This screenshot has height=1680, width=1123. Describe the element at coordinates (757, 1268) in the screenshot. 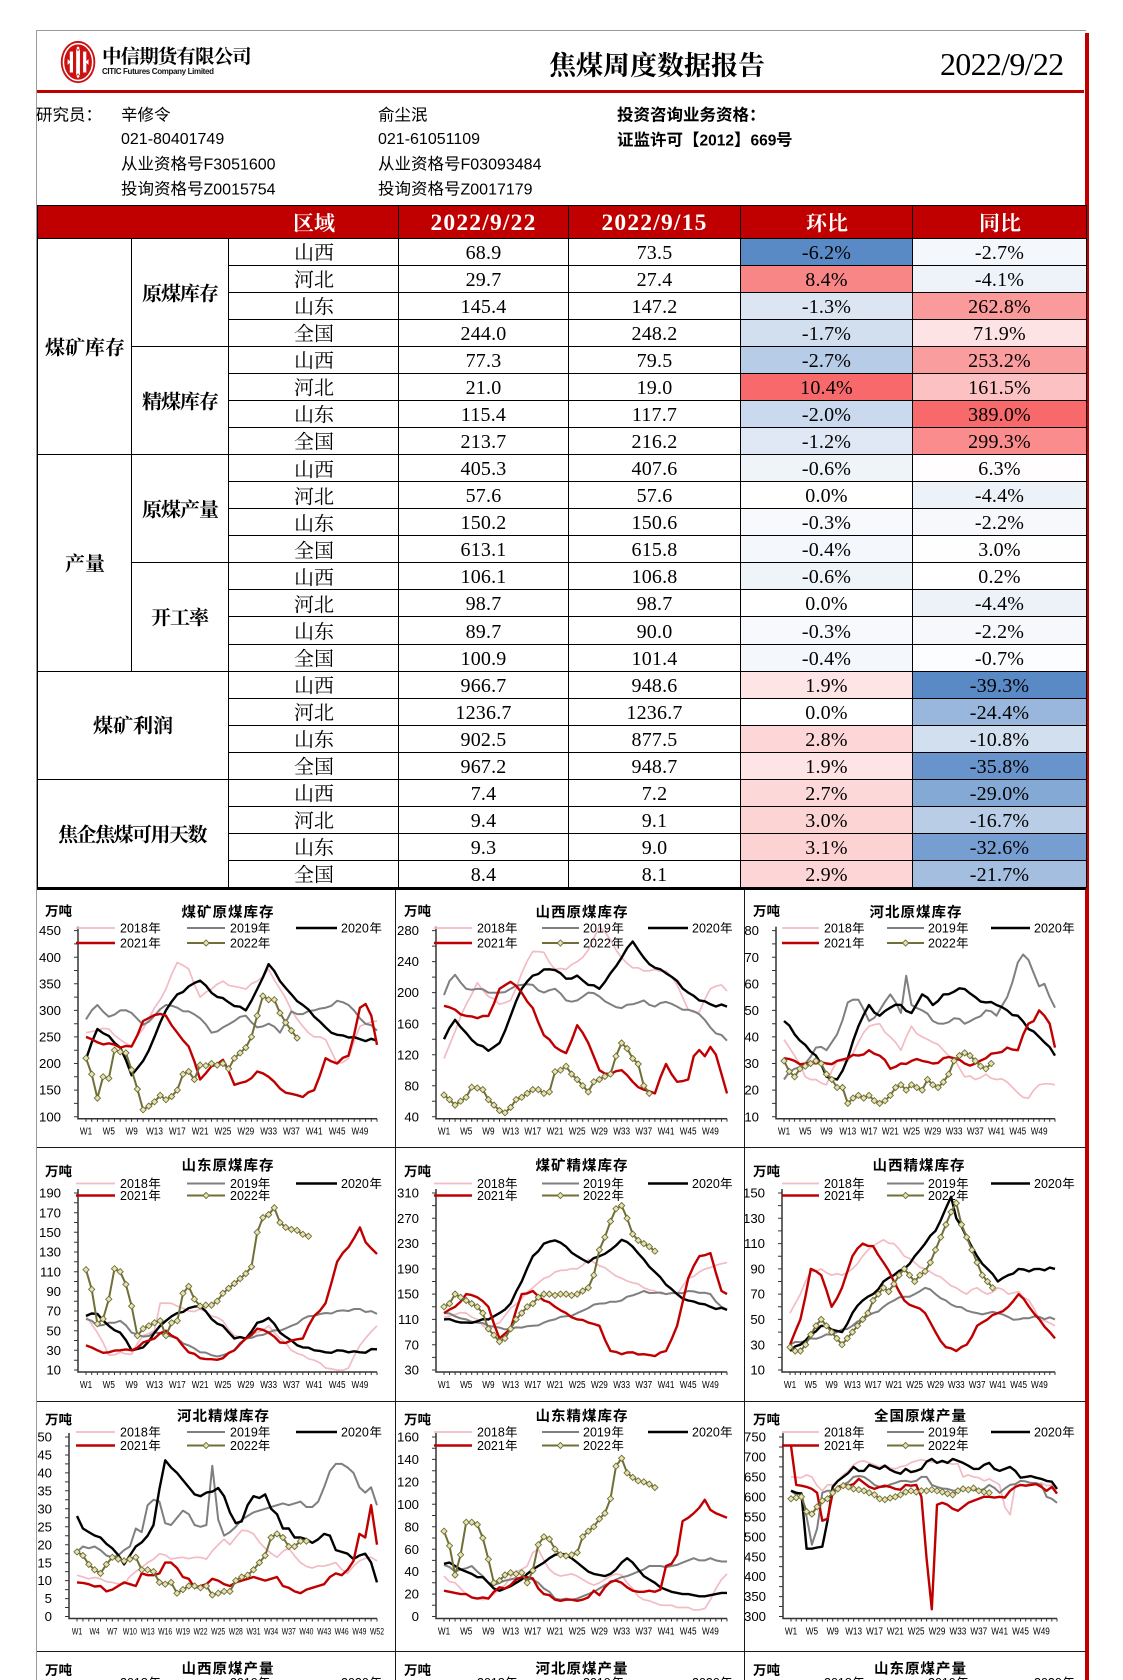

I see `svg-text: 90` at that location.